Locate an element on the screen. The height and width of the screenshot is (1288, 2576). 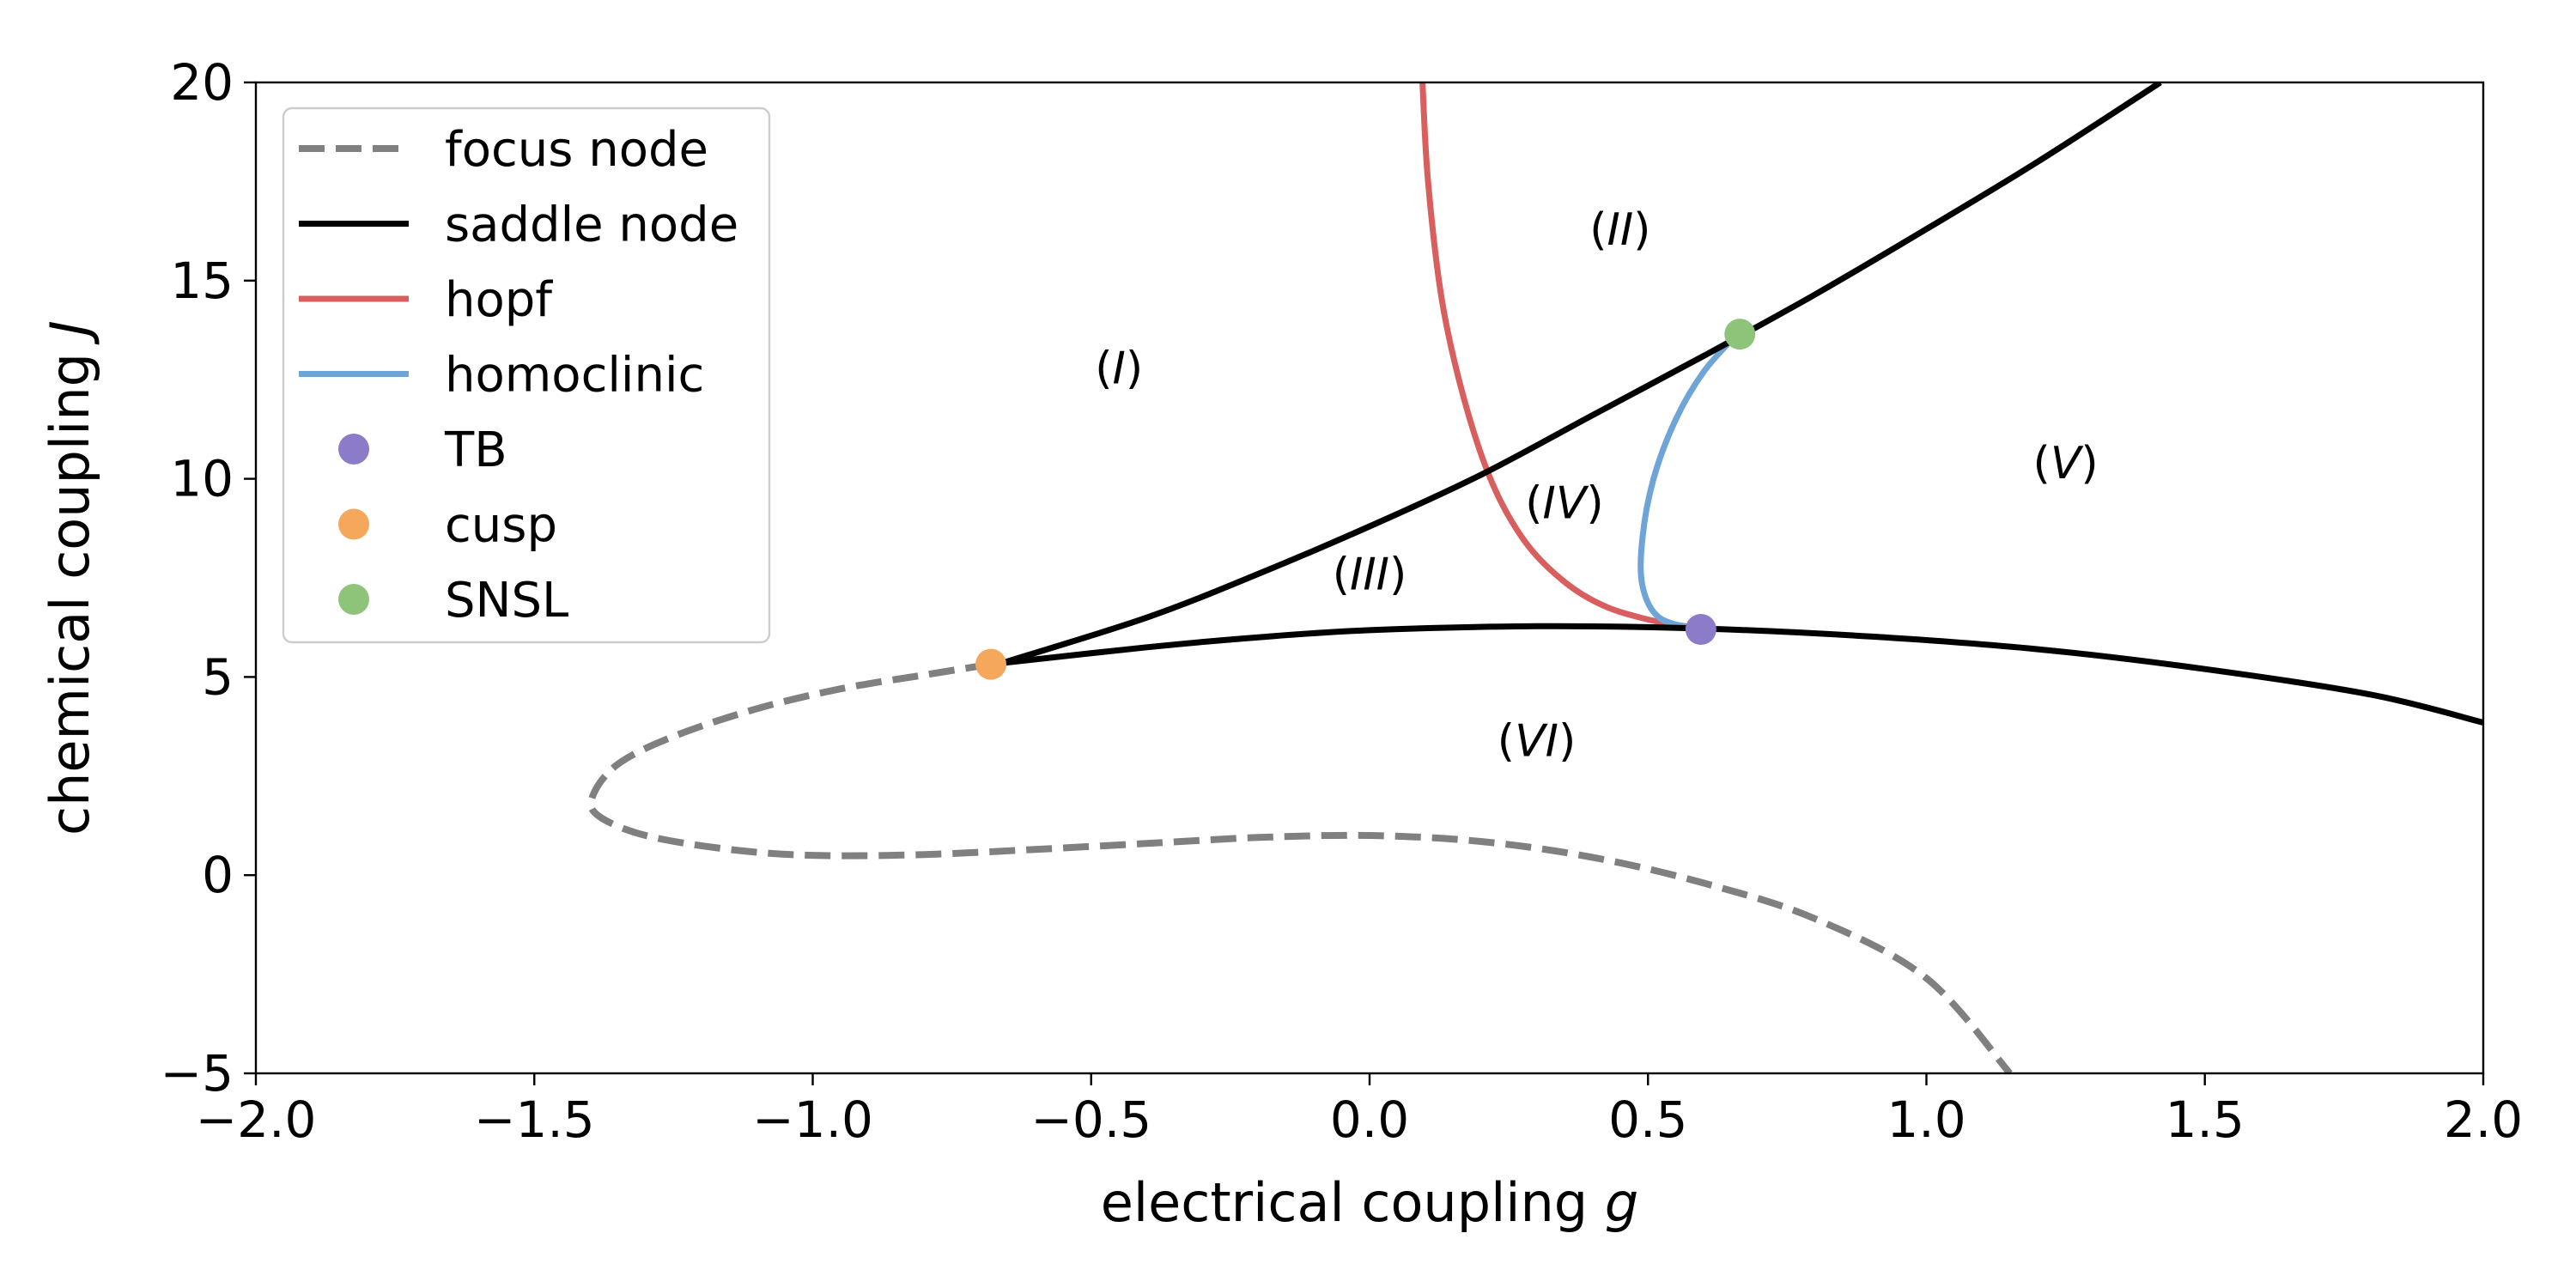
x-tick-label: 1.5 is located at coordinates (2206, 1120).